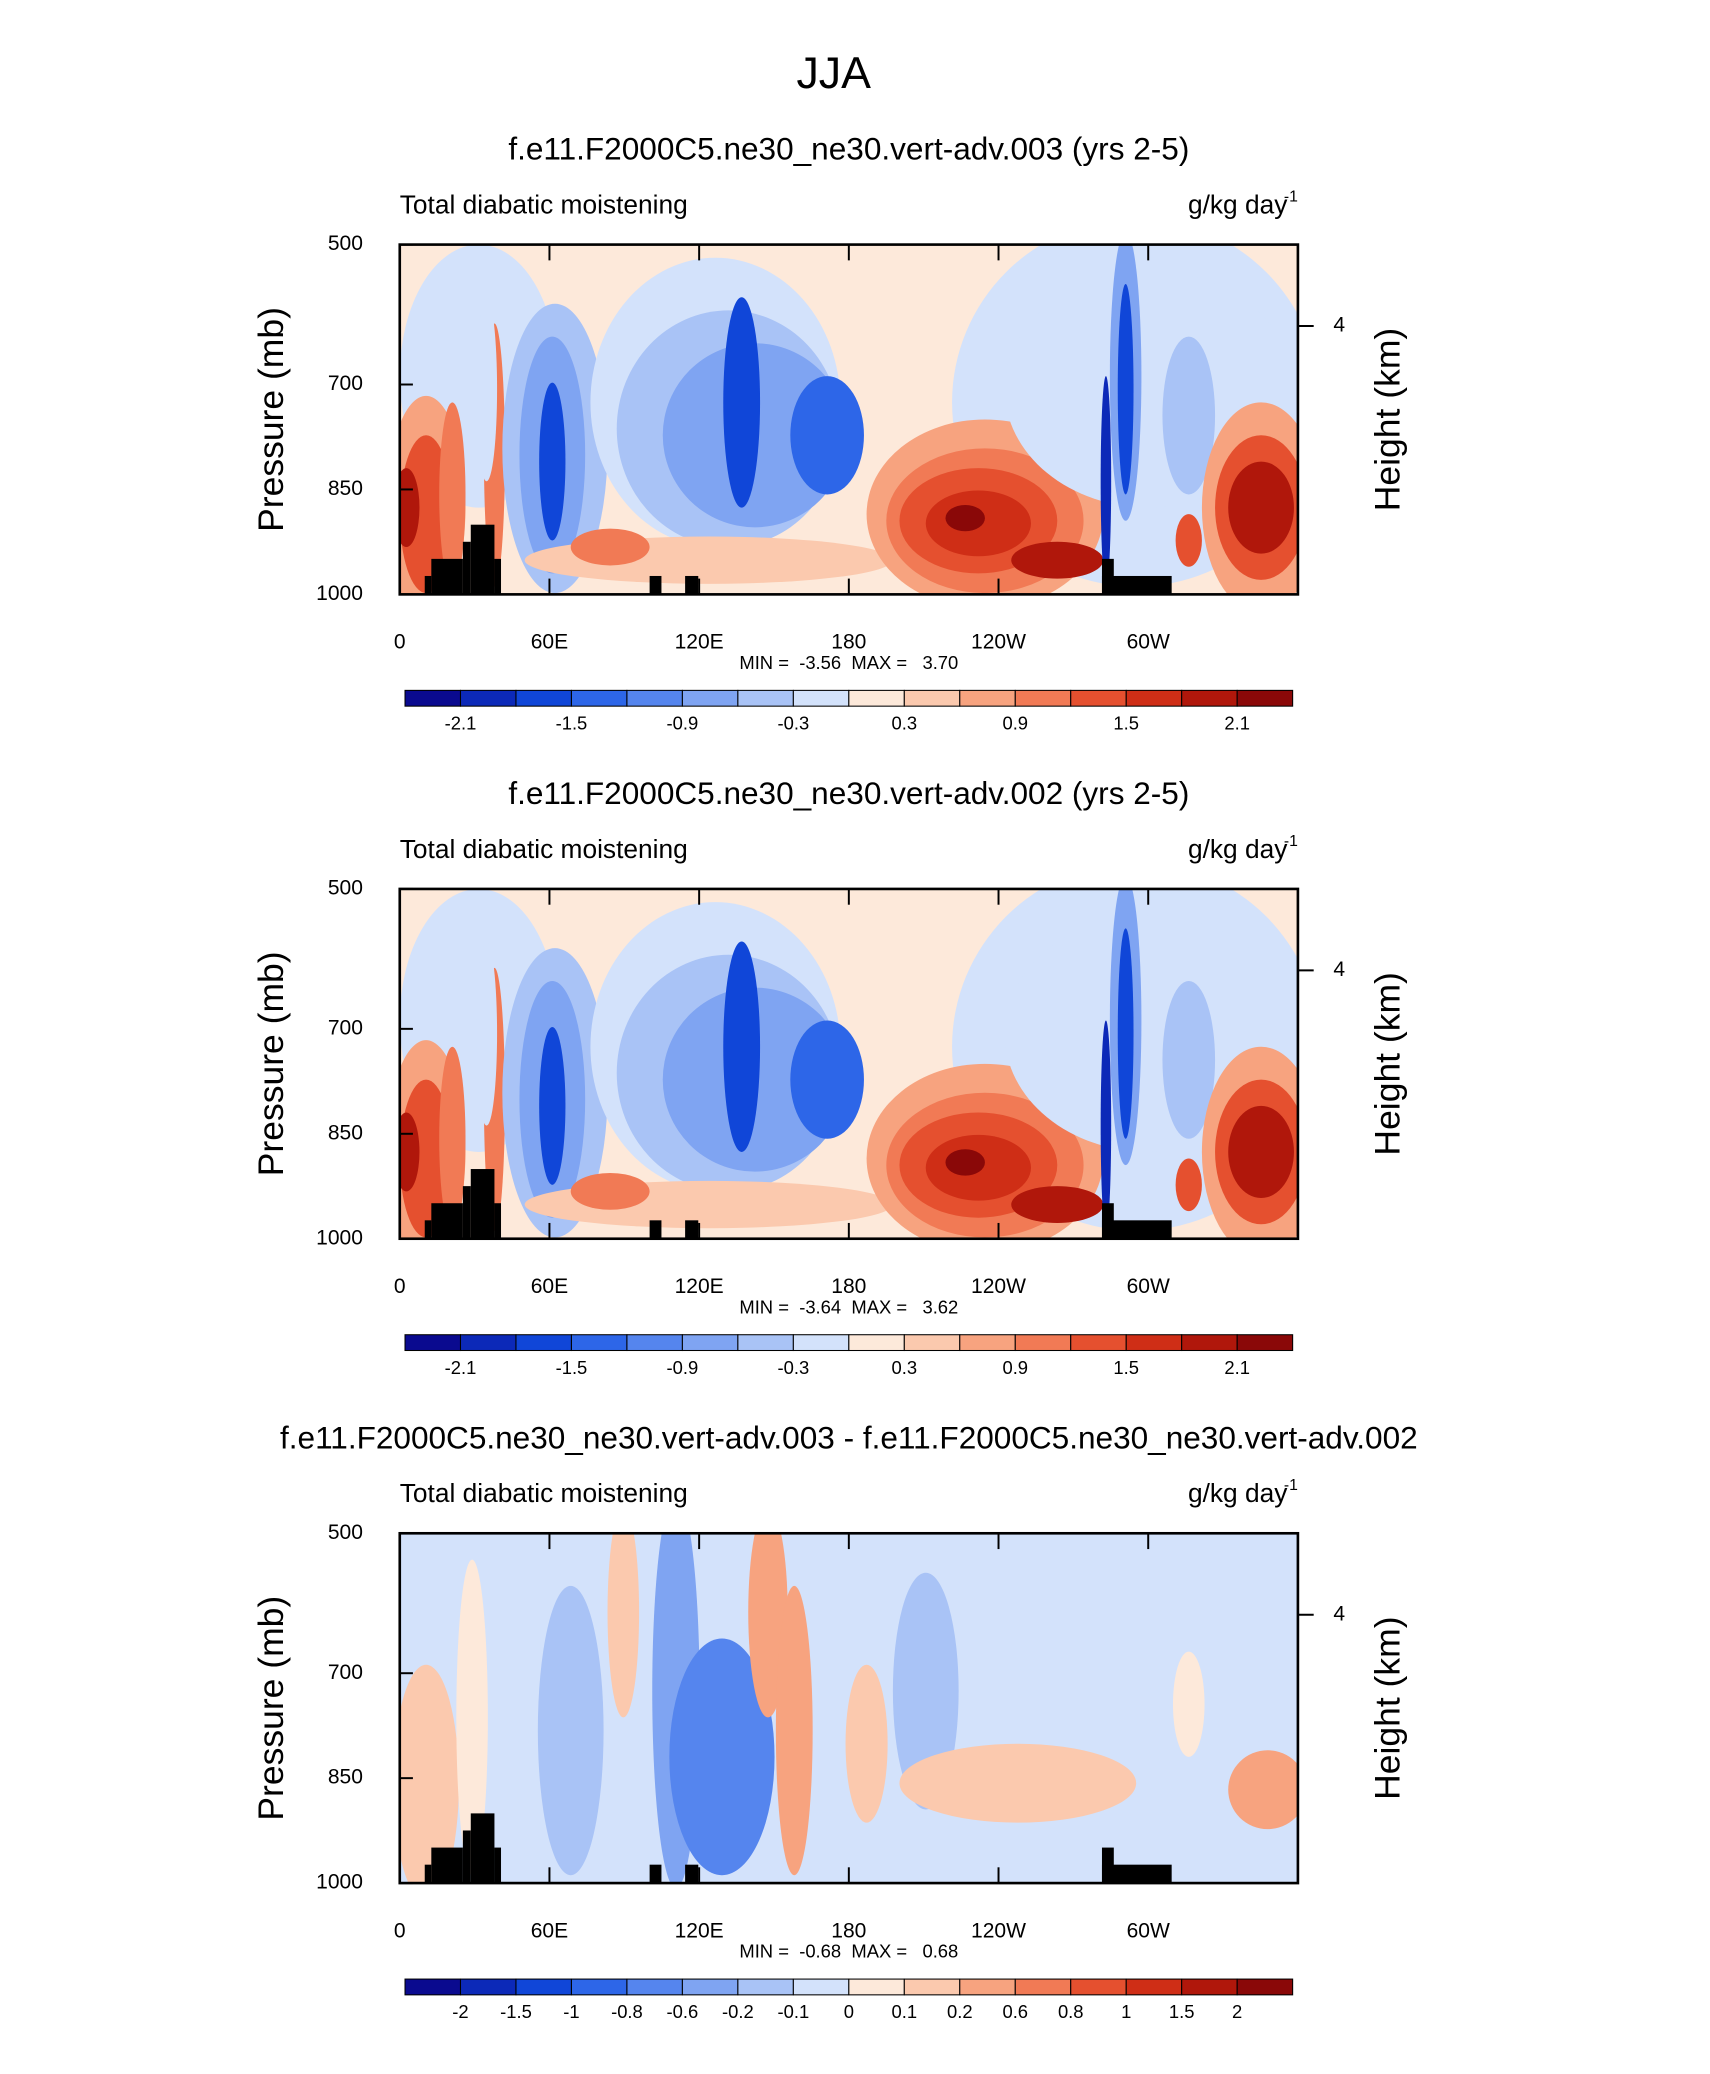  Describe the element at coordinates (271, 419) in the screenshot. I see `y-axis-title: Pressure (mb)` at that location.